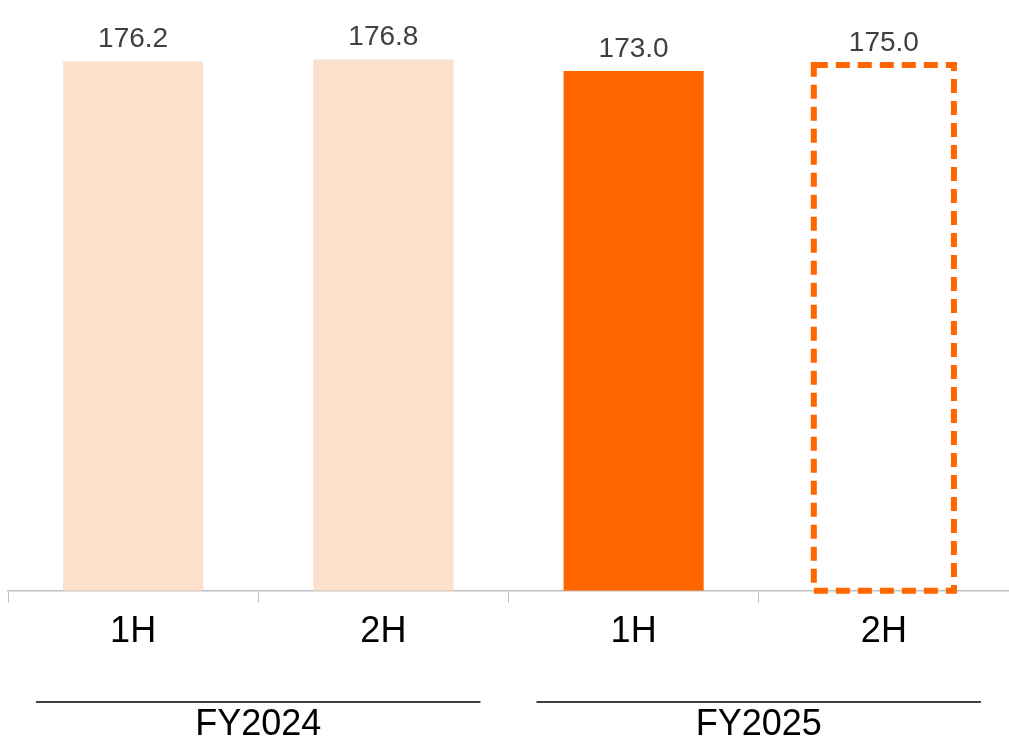 This screenshot has width=1009, height=747. Describe the element at coordinates (633, 47) in the screenshot. I see `data-label: 173.0` at that location.